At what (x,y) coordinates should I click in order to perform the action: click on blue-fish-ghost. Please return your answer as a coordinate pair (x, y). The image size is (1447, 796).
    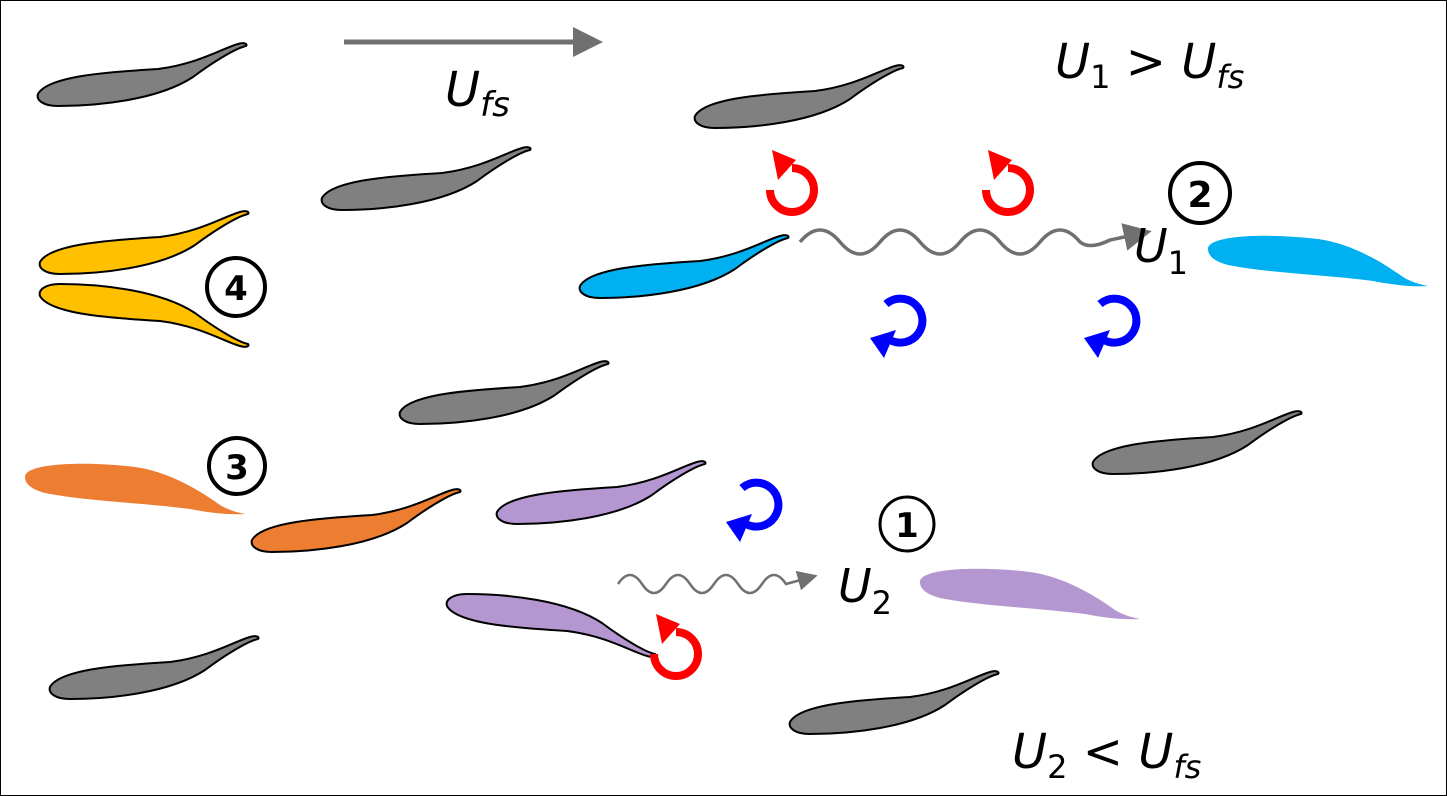
    Looking at the image, I should click on (1318, 261).